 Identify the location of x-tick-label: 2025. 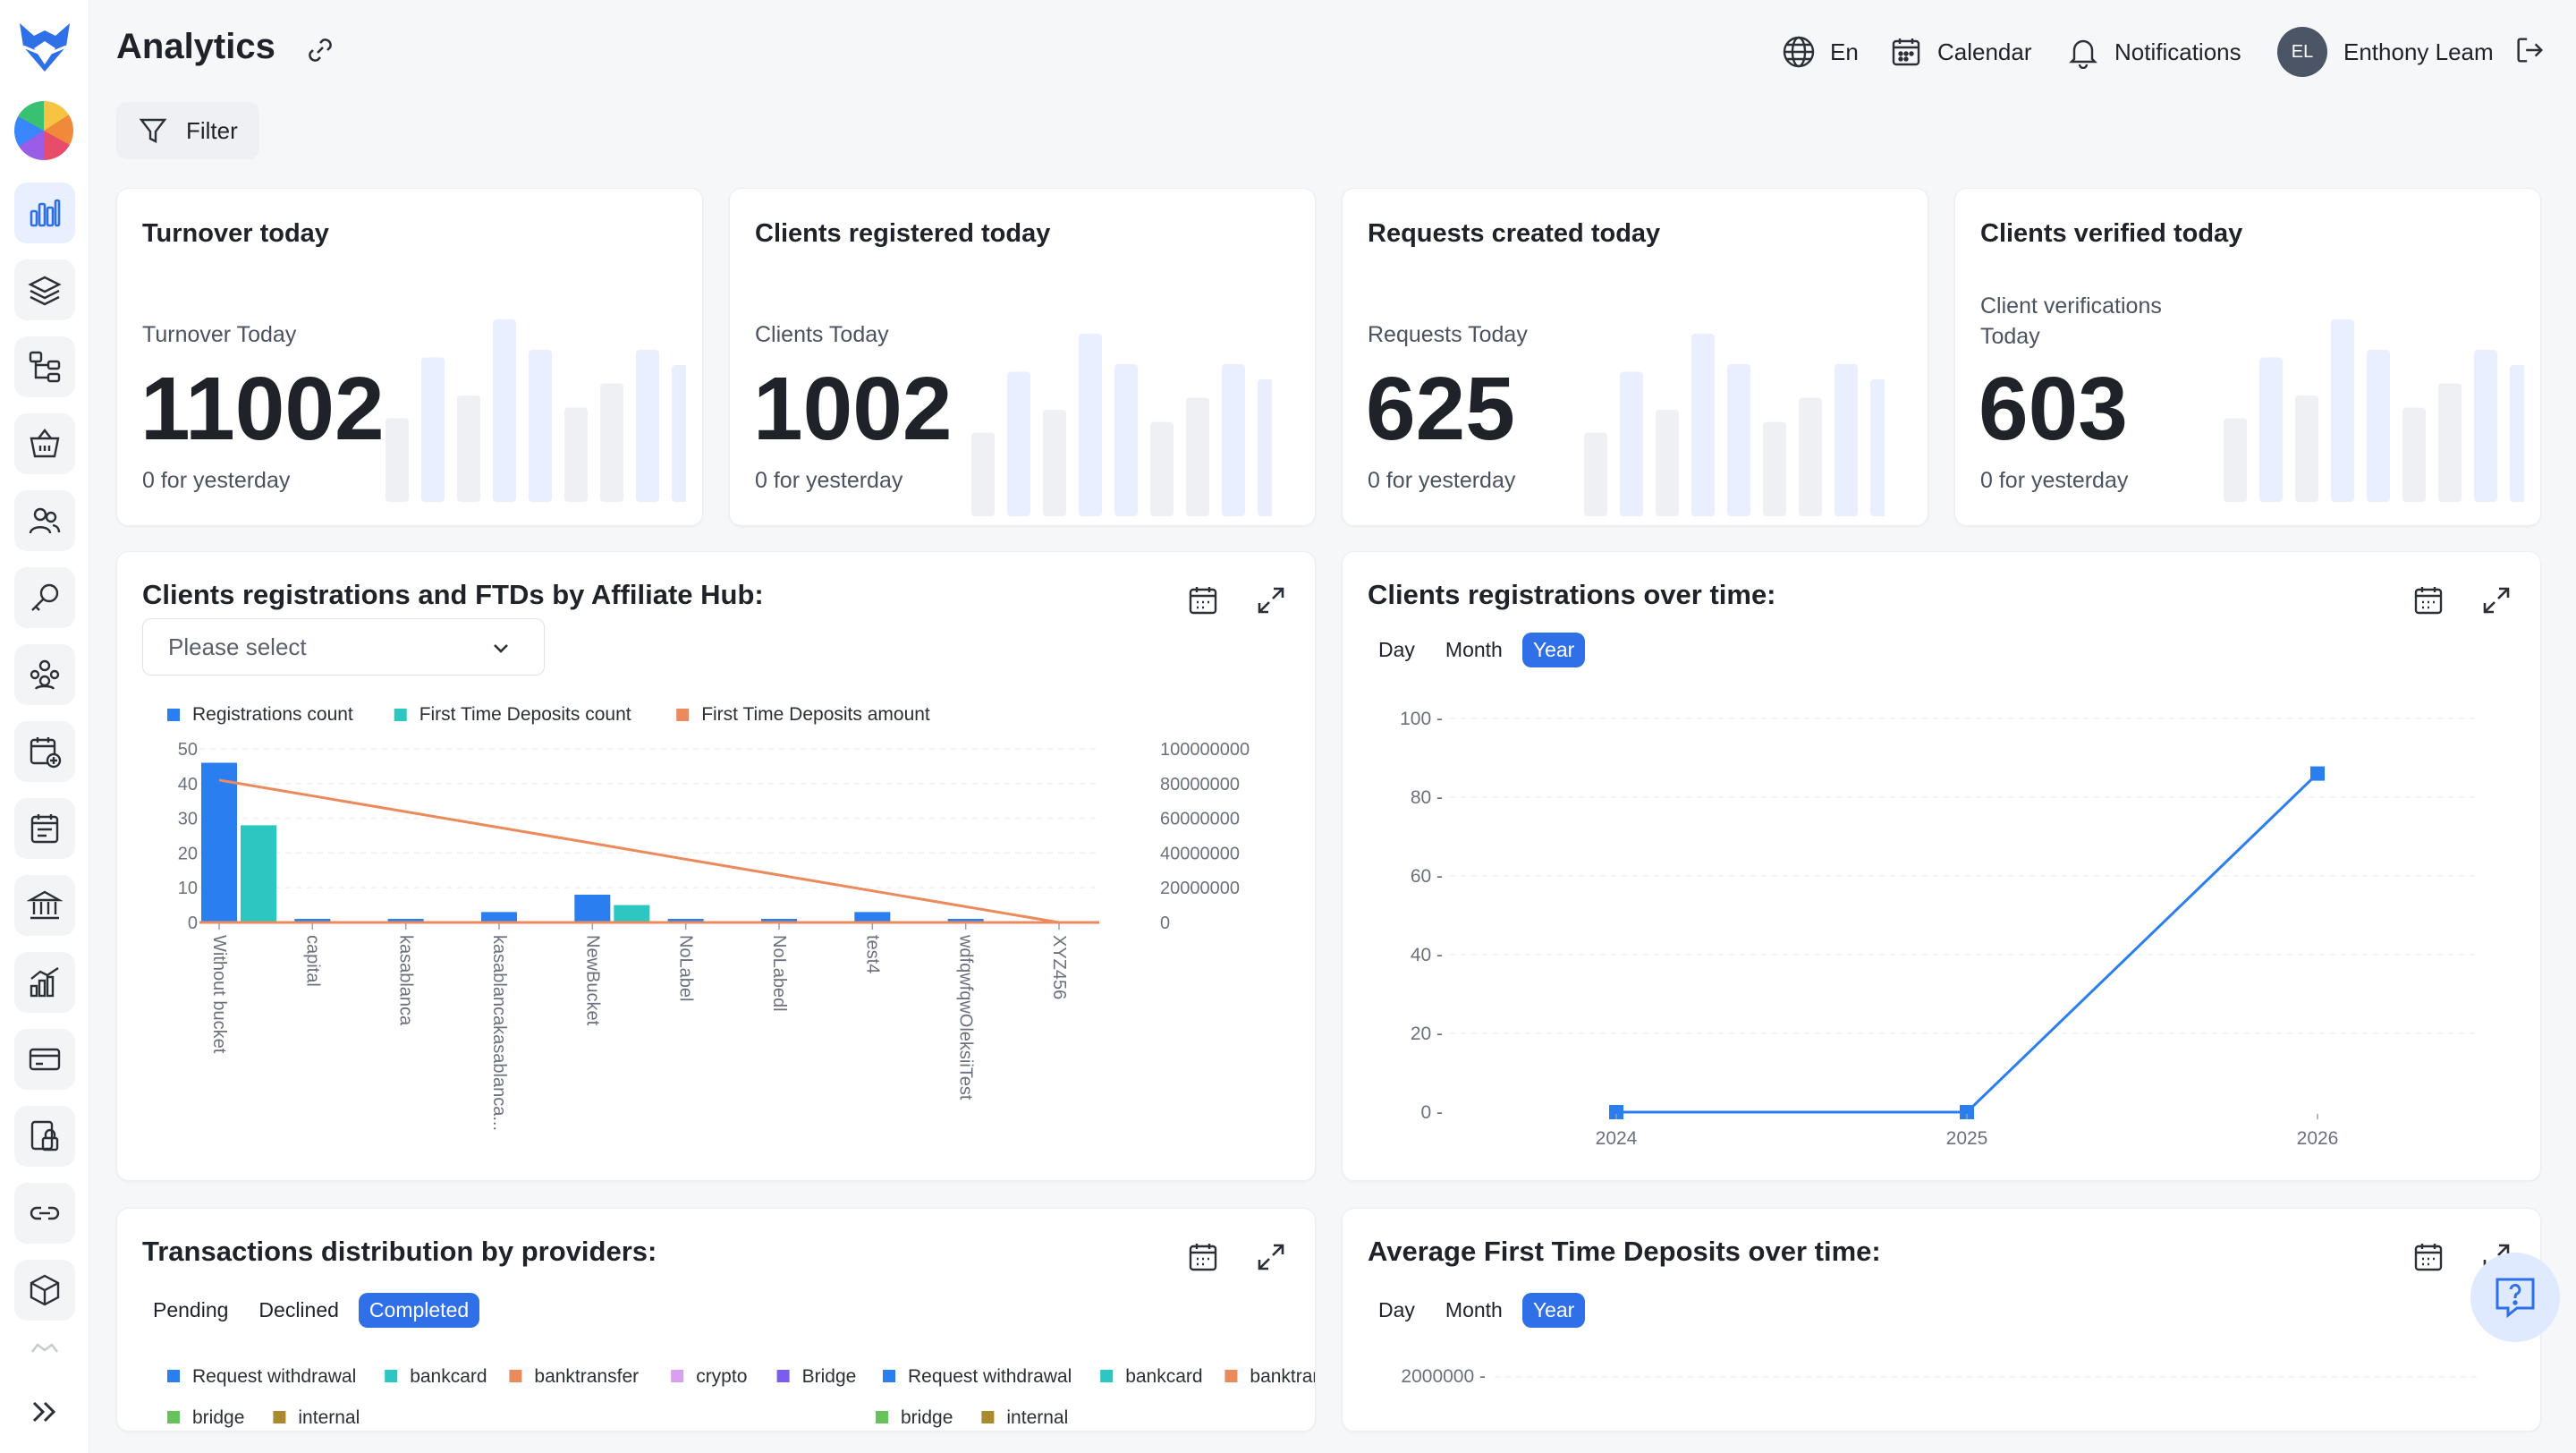
(1967, 1138).